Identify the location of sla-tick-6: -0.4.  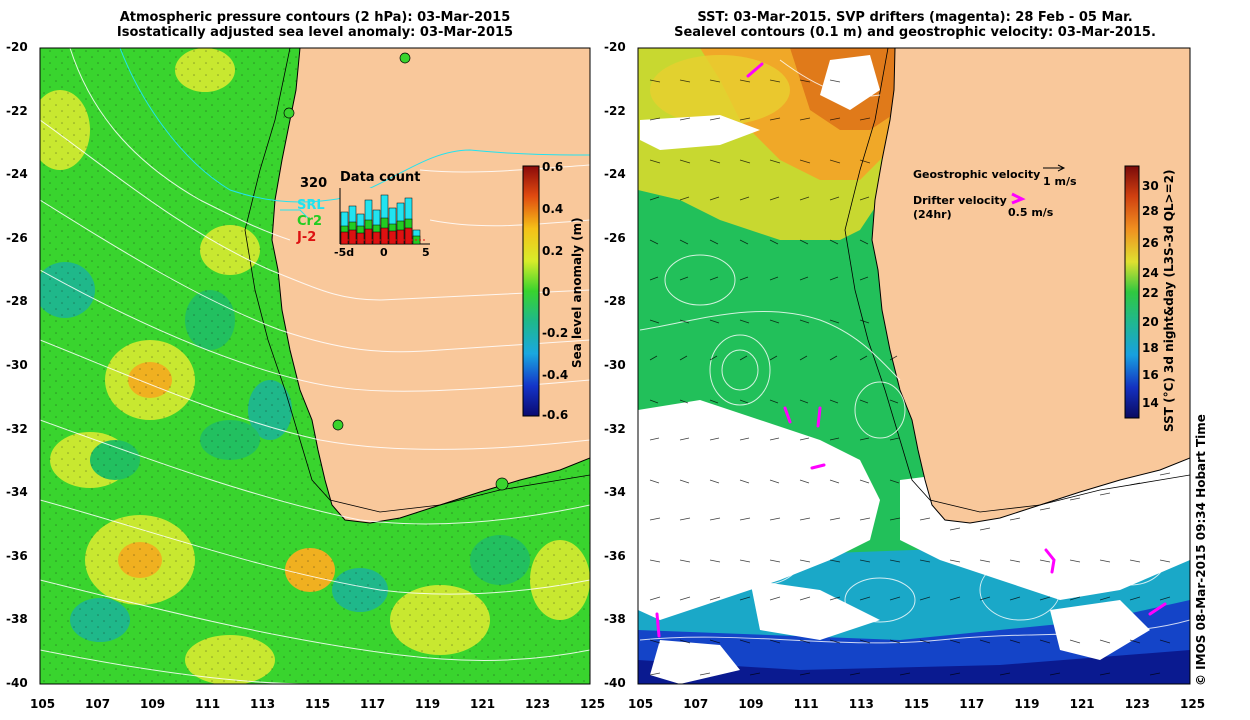
(555, 375).